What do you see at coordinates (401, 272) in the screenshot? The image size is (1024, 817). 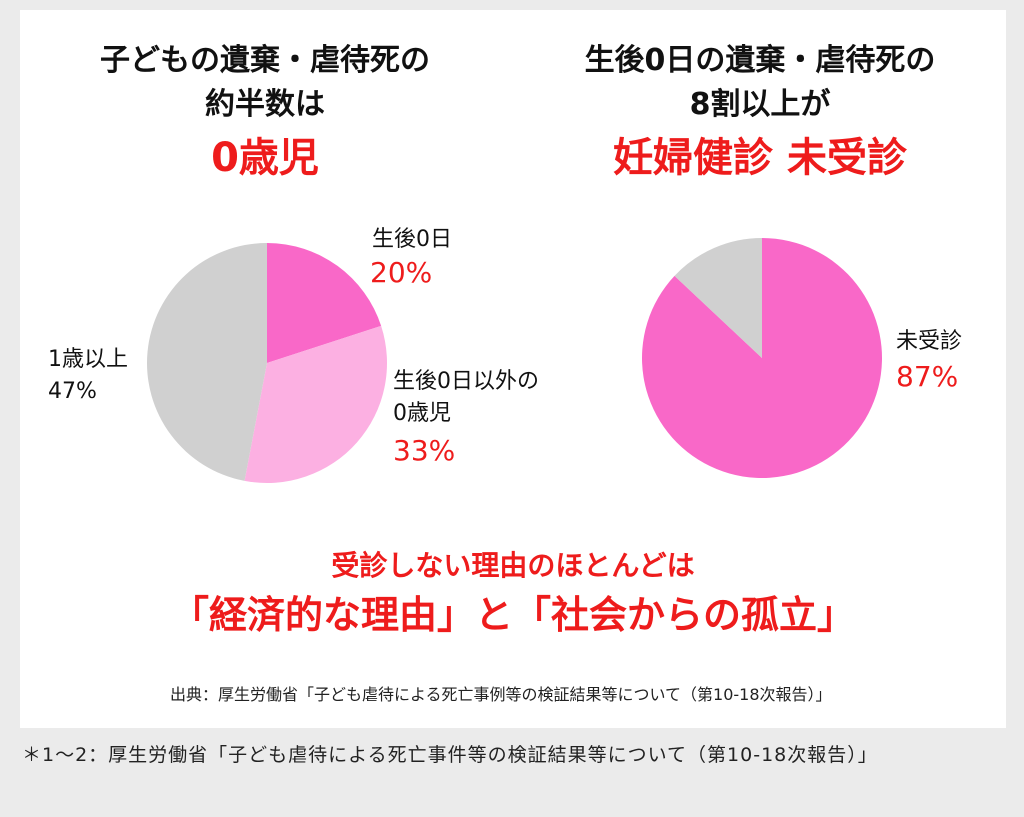 I see `label-day0-value: 20%` at bounding box center [401, 272].